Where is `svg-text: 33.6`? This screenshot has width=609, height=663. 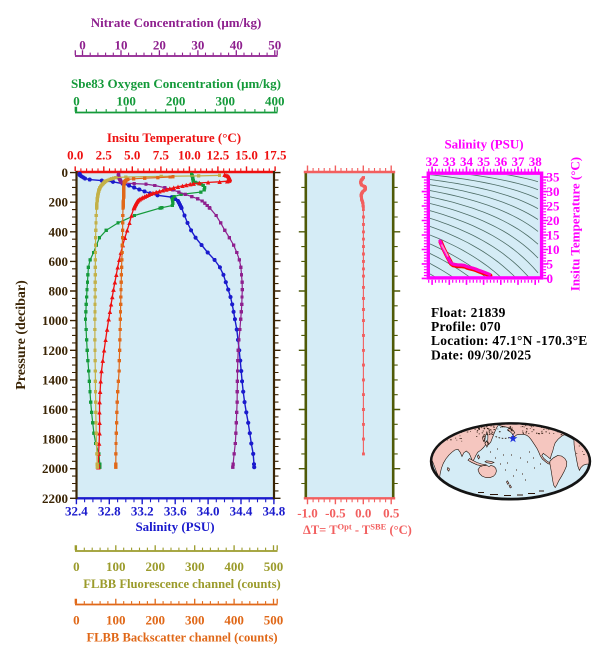 svg-text: 33.6 is located at coordinates (175, 511).